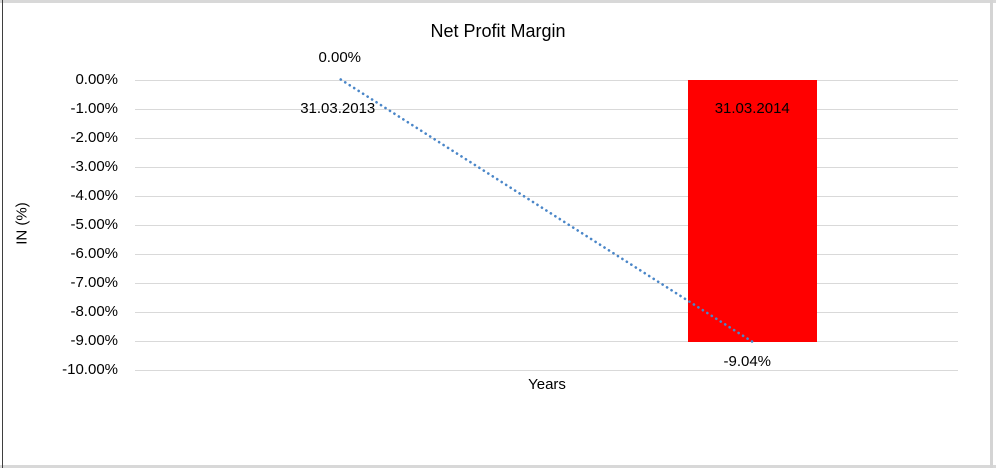  I want to click on x-axis-title: Years, so click(547, 384).